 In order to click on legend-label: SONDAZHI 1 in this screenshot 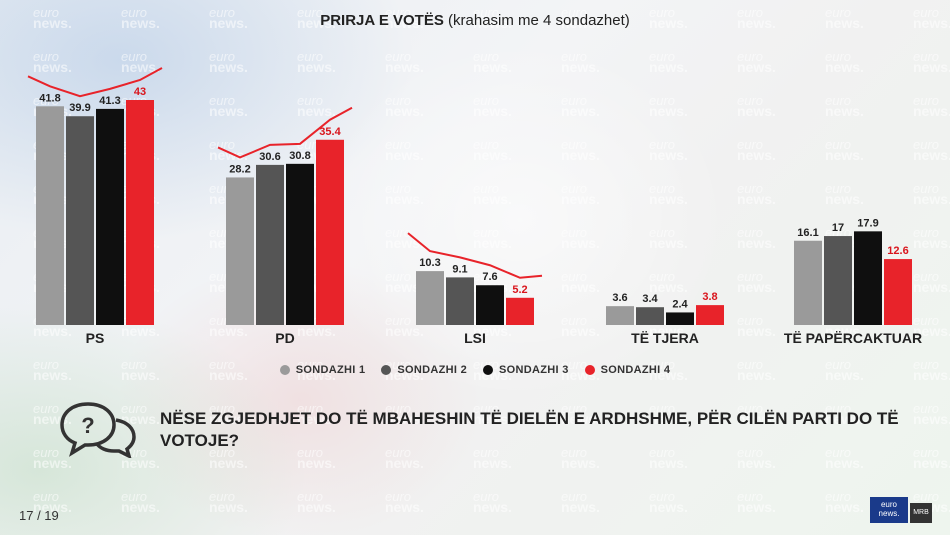, I will do `click(330, 370)`.